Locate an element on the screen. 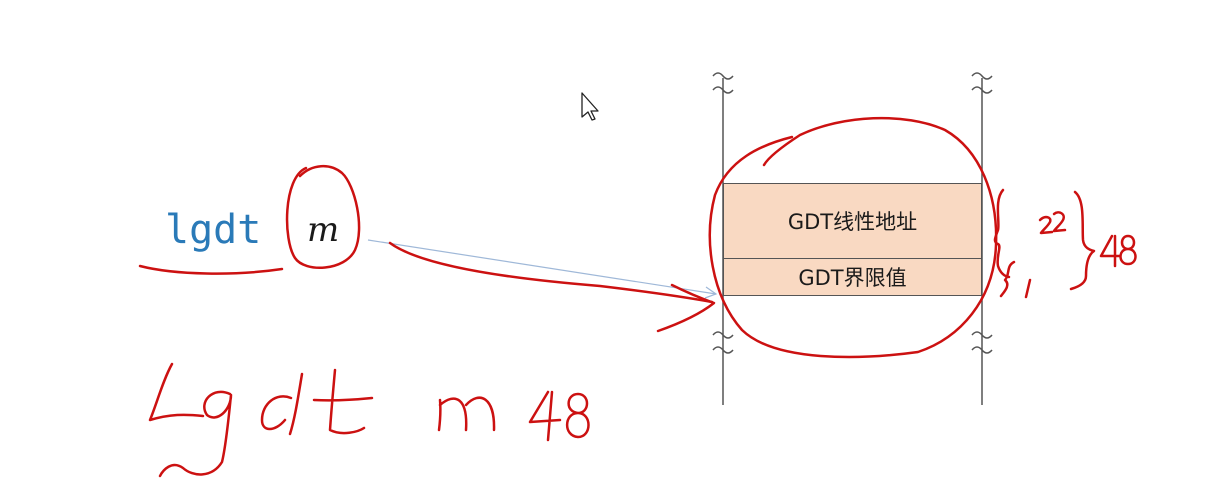 The height and width of the screenshot is (494, 1213). operand-pointer-arrow is located at coordinates (542, 269).